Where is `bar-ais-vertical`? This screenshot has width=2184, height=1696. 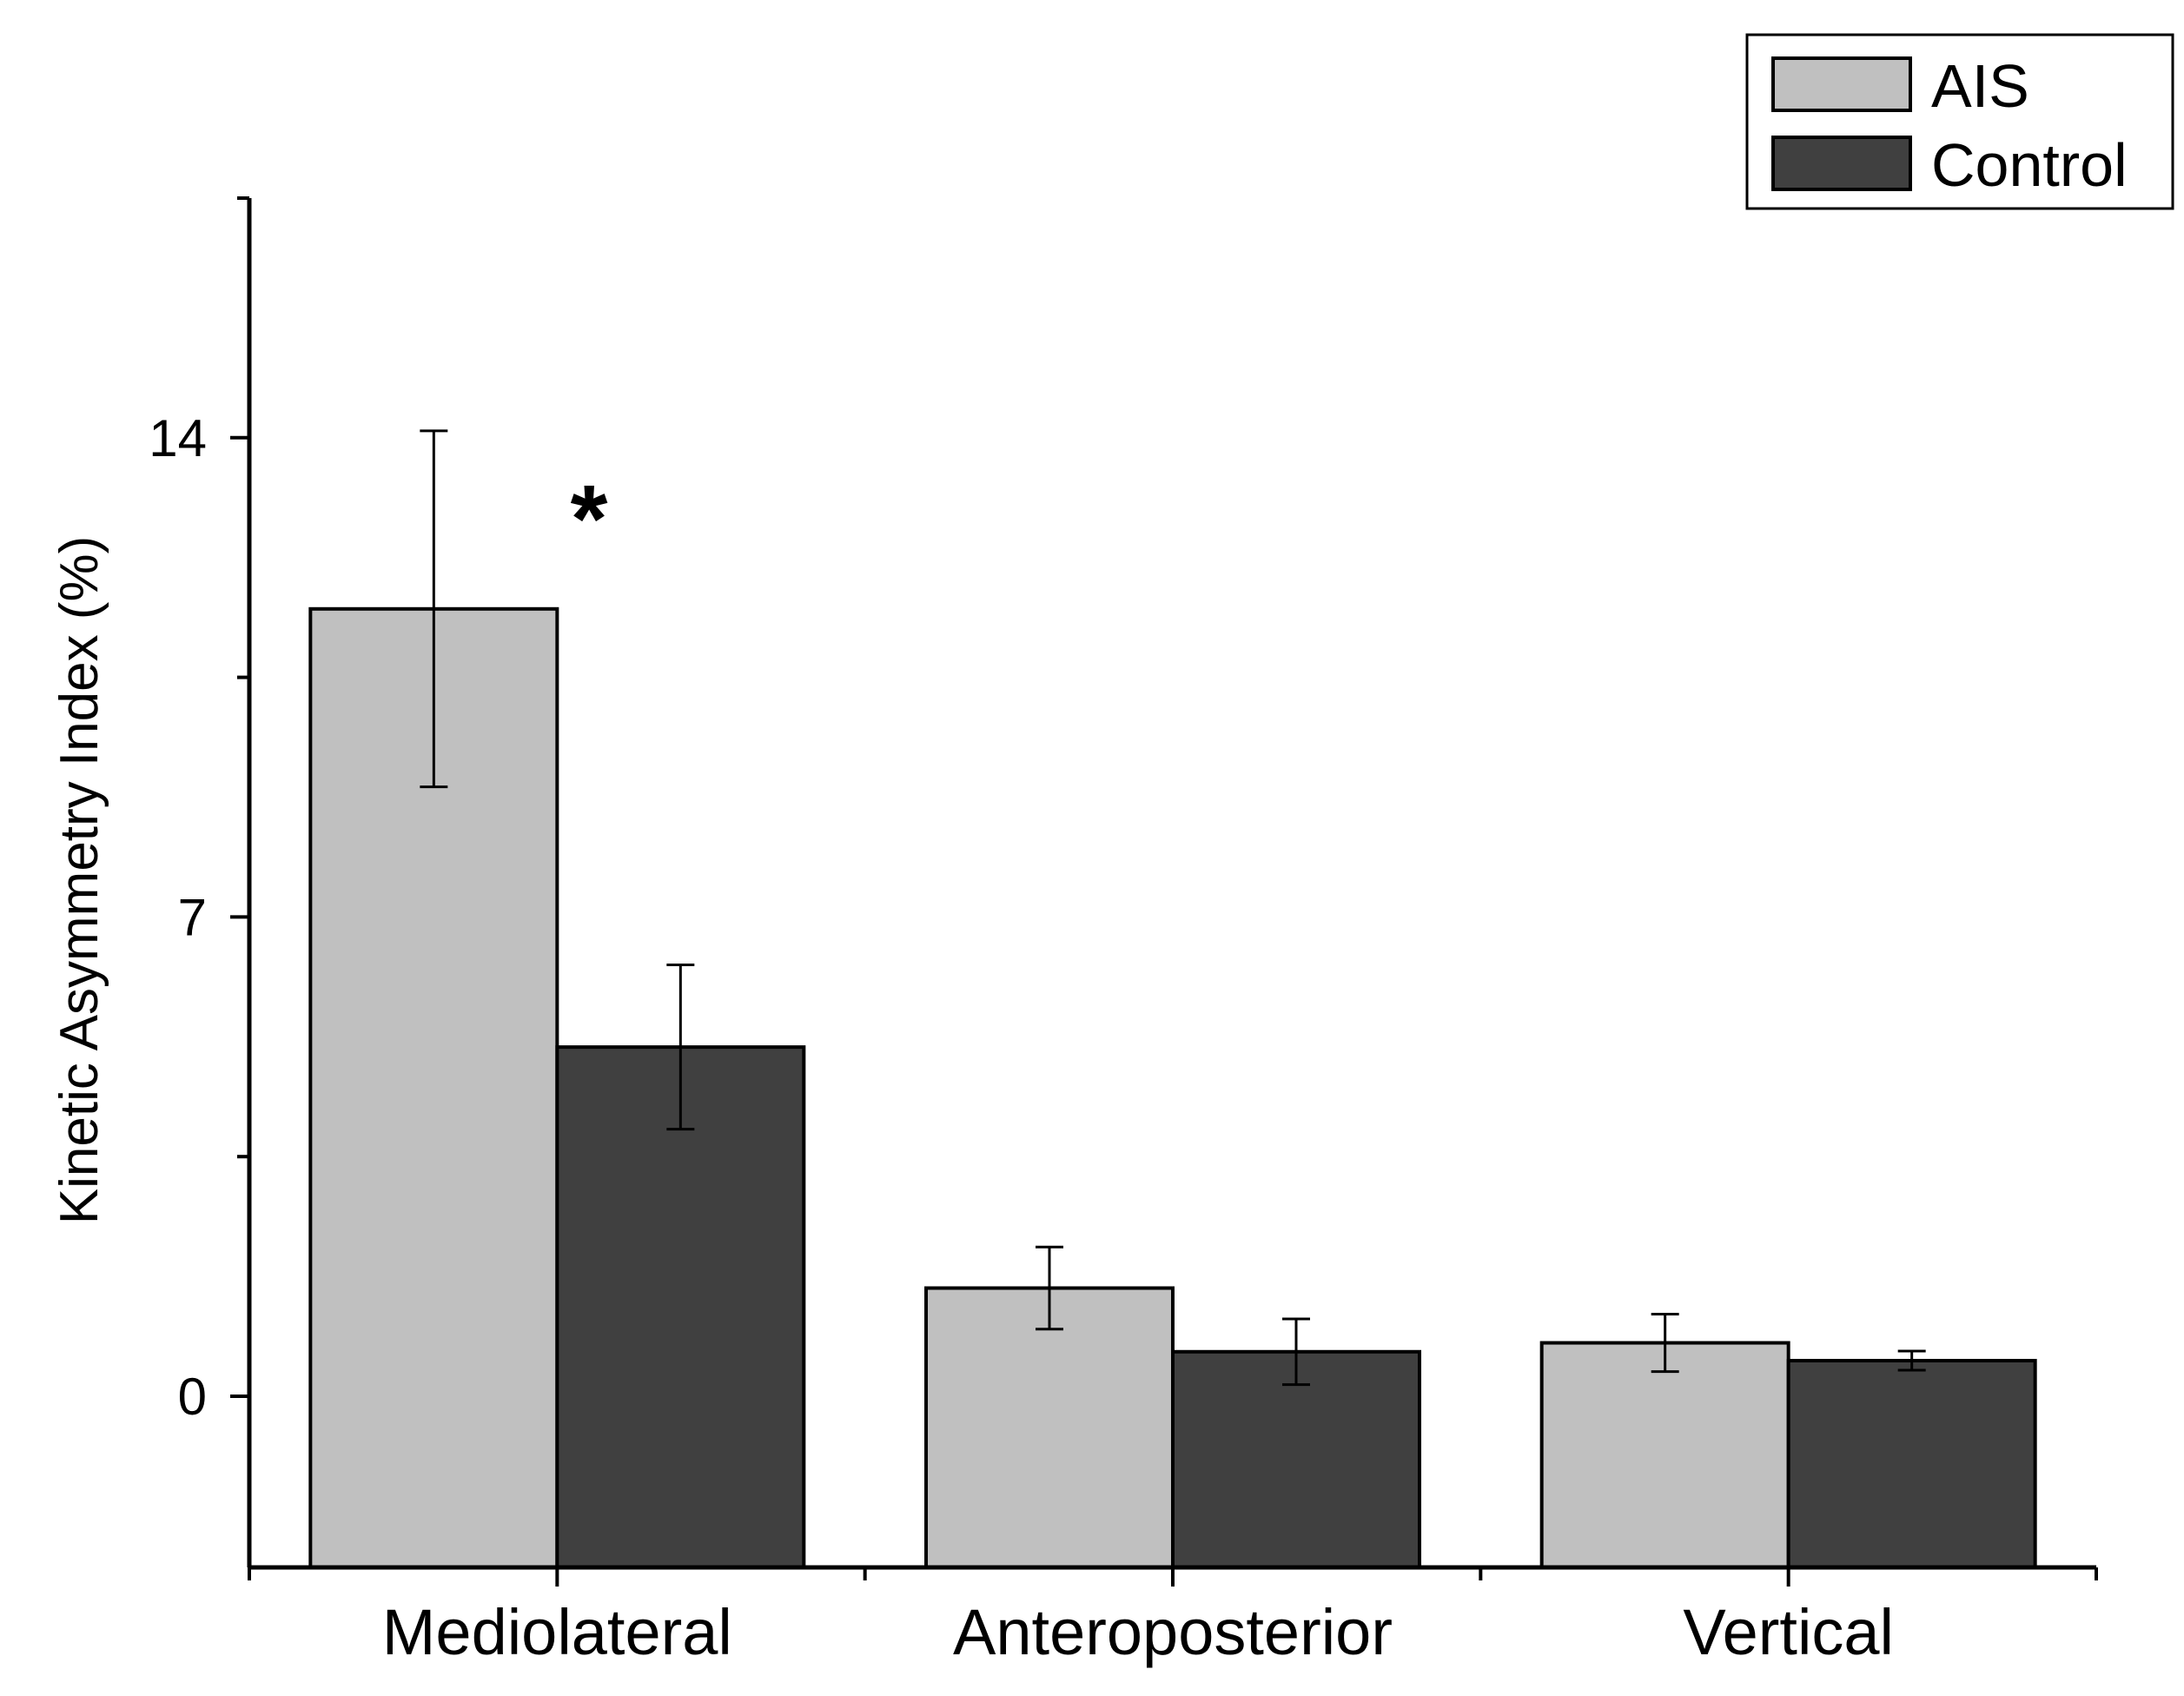
bar-ais-vertical is located at coordinates (1664, 1455).